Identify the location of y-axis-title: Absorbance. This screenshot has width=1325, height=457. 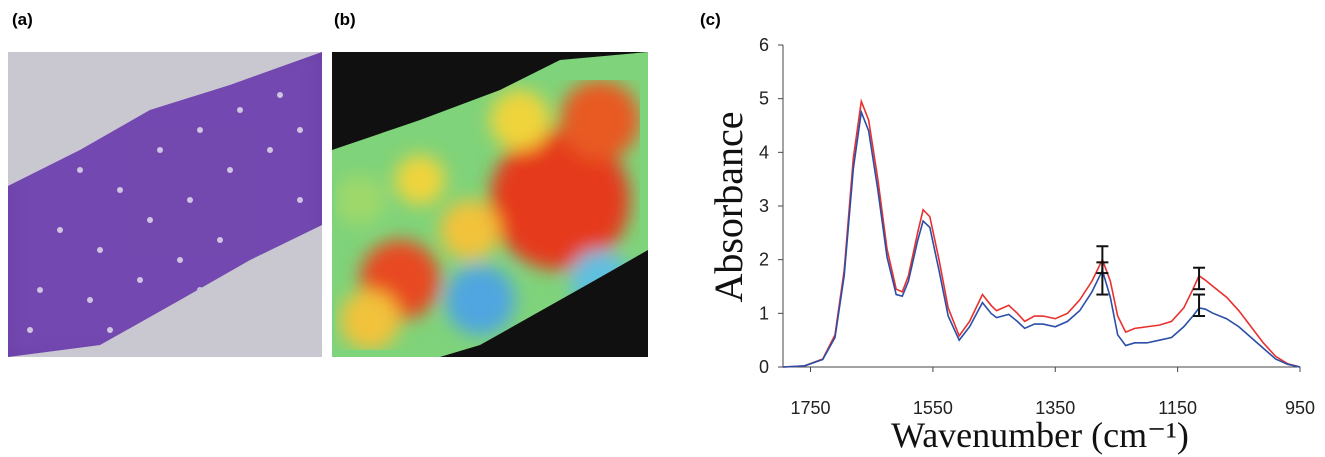
(728, 206).